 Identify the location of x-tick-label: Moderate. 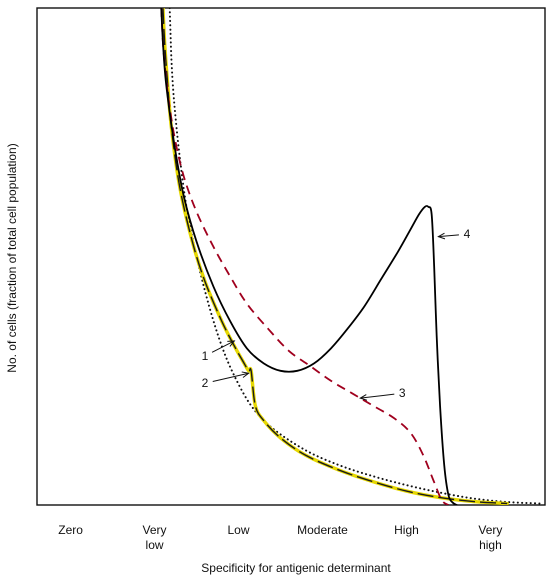
(322, 530).